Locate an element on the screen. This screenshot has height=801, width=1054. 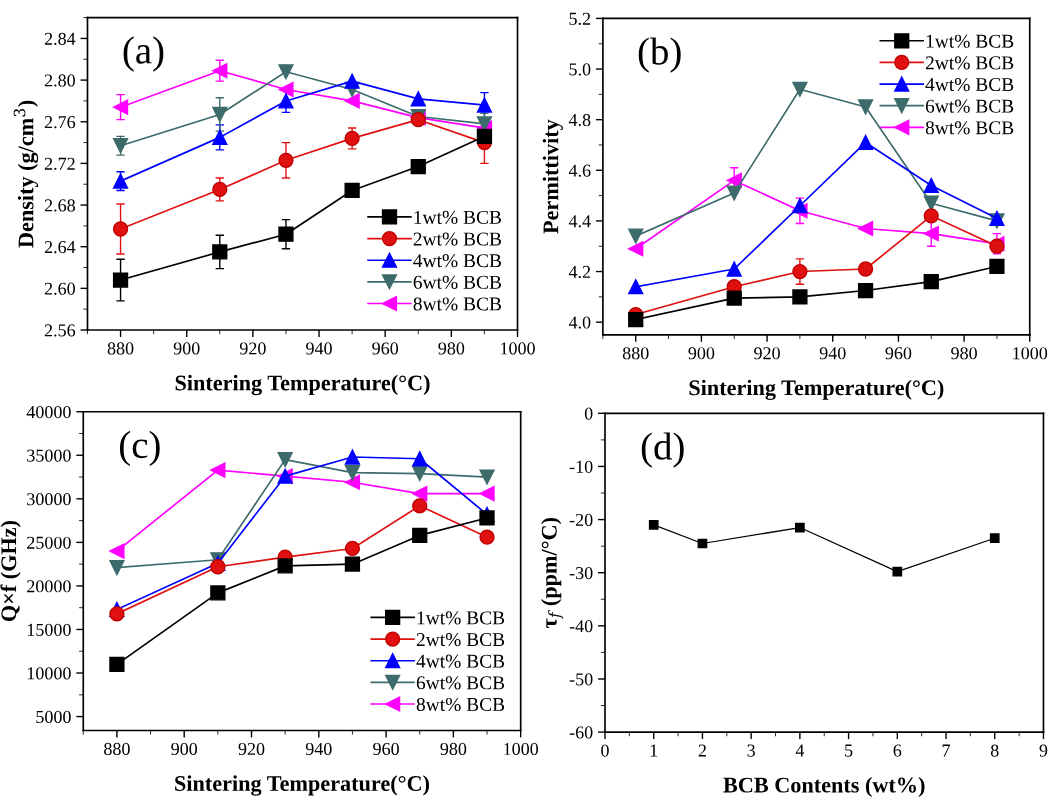
y-axis-title: τ$_{f}$ (ppm/°C) is located at coordinates (552, 573).